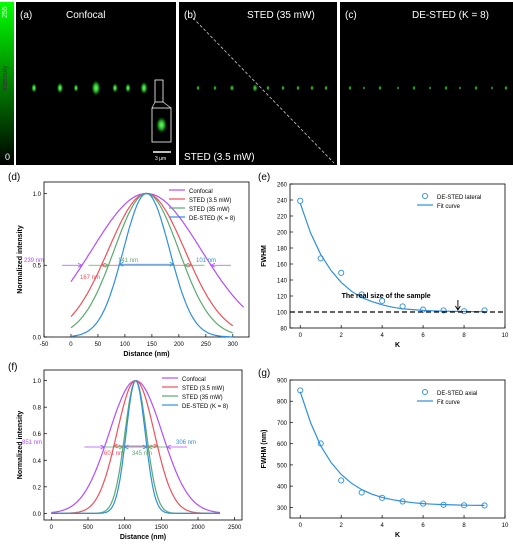 This screenshot has height=550, width=513. Describe the element at coordinates (282, 509) in the screenshot. I see `y-tick-label: 300` at that location.